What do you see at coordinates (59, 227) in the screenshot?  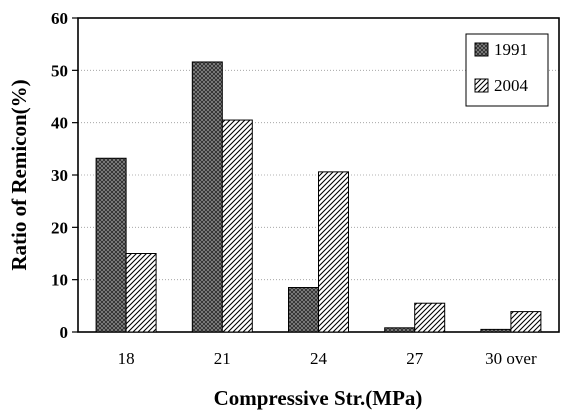 I see `y-tick-label-20: 20` at bounding box center [59, 227].